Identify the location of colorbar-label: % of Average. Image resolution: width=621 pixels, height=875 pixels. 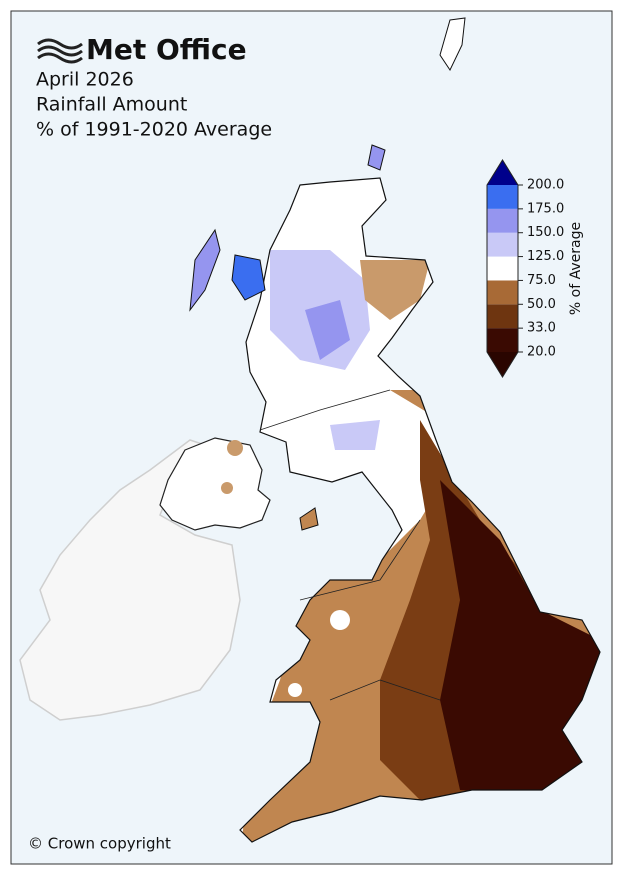
(576, 268).